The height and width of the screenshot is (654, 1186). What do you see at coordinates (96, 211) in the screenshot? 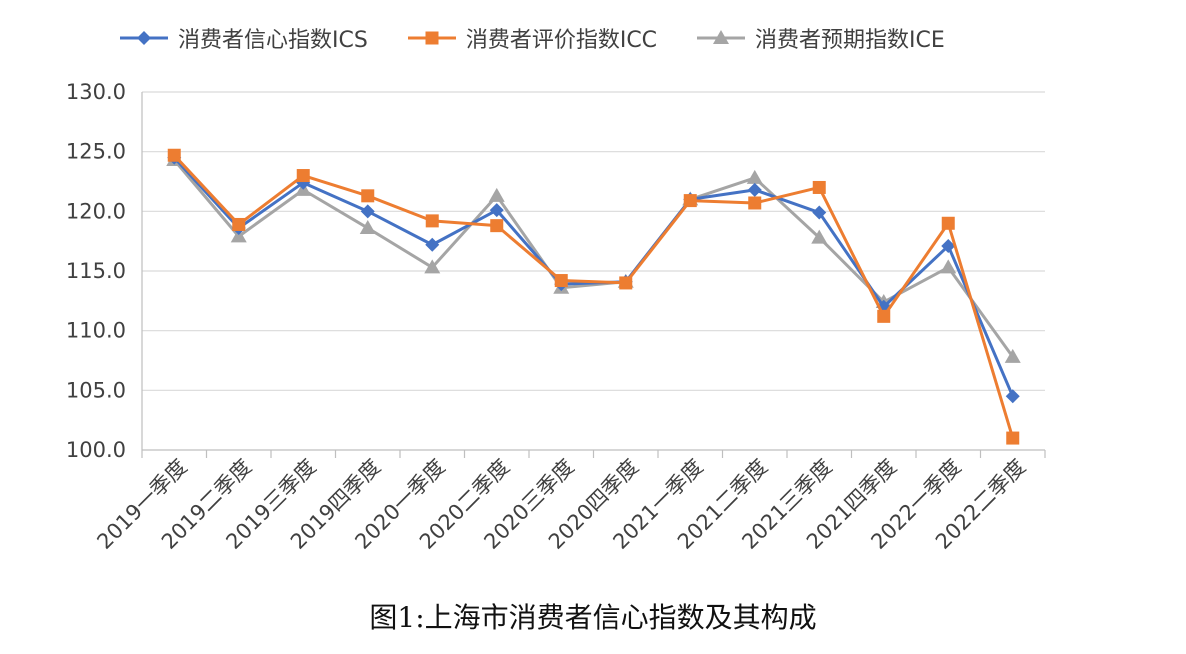
I see `y-tick-label: 120.0` at bounding box center [96, 211].